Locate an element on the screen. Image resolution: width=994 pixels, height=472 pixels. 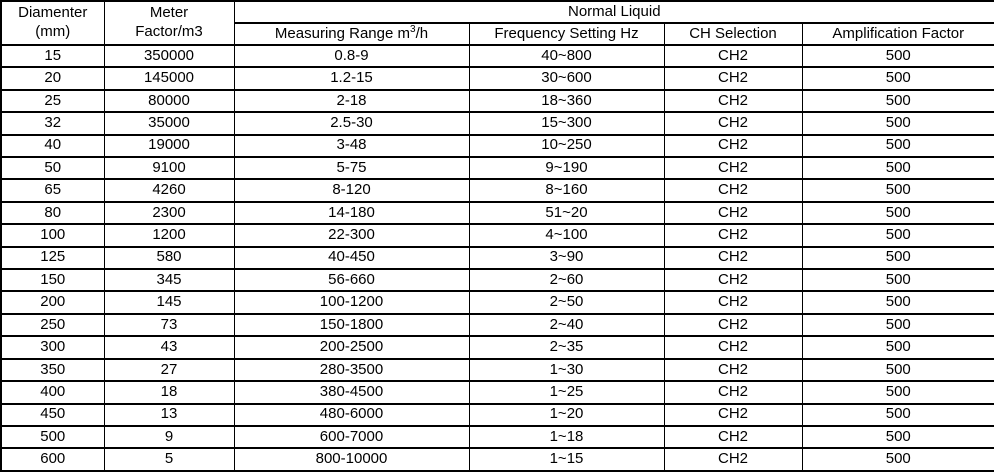
table-row: 350 27 280-3500 1~30 CH2 500 is located at coordinates (497, 370).